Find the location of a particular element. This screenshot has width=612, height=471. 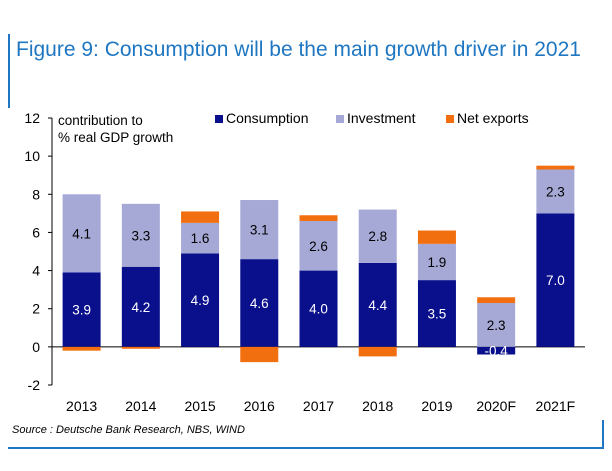

y-tick-label: 2 is located at coordinates (36, 309).